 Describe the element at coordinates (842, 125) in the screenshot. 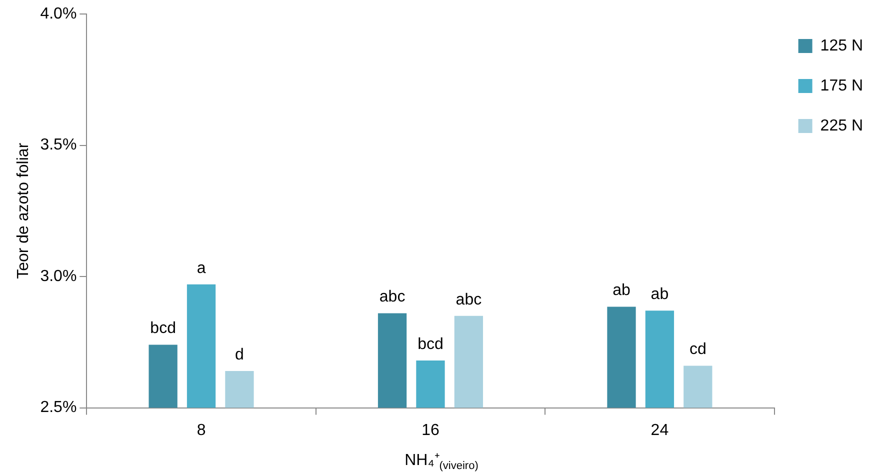

I see `legend-label: 225 N` at that location.